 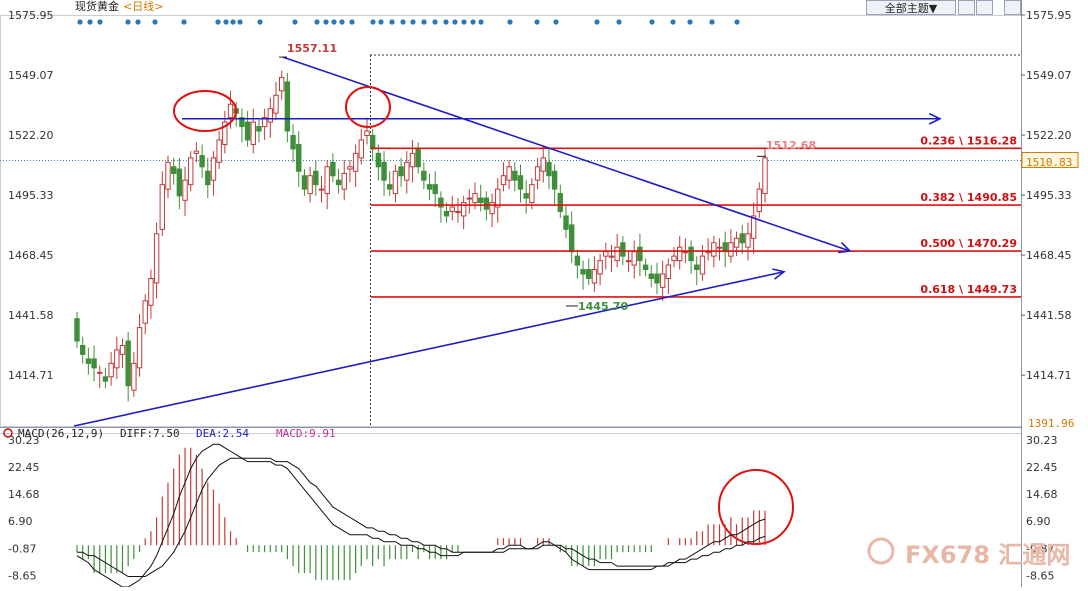 I want to click on descending-trendline-head, so click(x=844, y=248).